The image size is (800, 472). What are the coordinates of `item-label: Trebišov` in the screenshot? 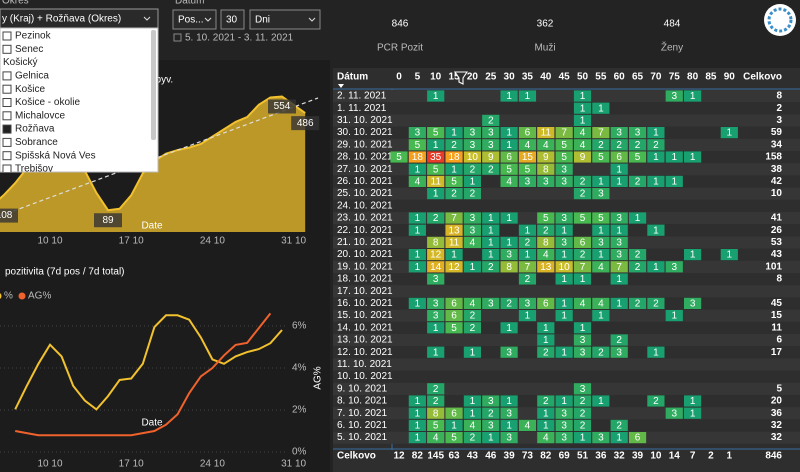 It's located at (34, 169).